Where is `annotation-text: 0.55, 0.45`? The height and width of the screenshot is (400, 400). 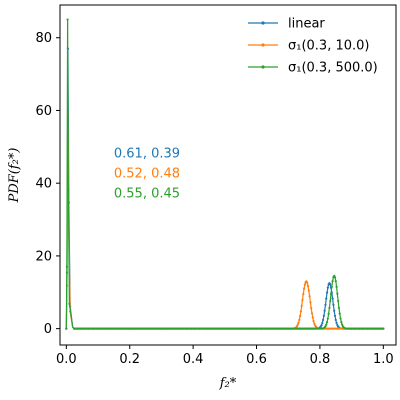
annotation-text: 0.55, 0.45 is located at coordinates (147, 194).